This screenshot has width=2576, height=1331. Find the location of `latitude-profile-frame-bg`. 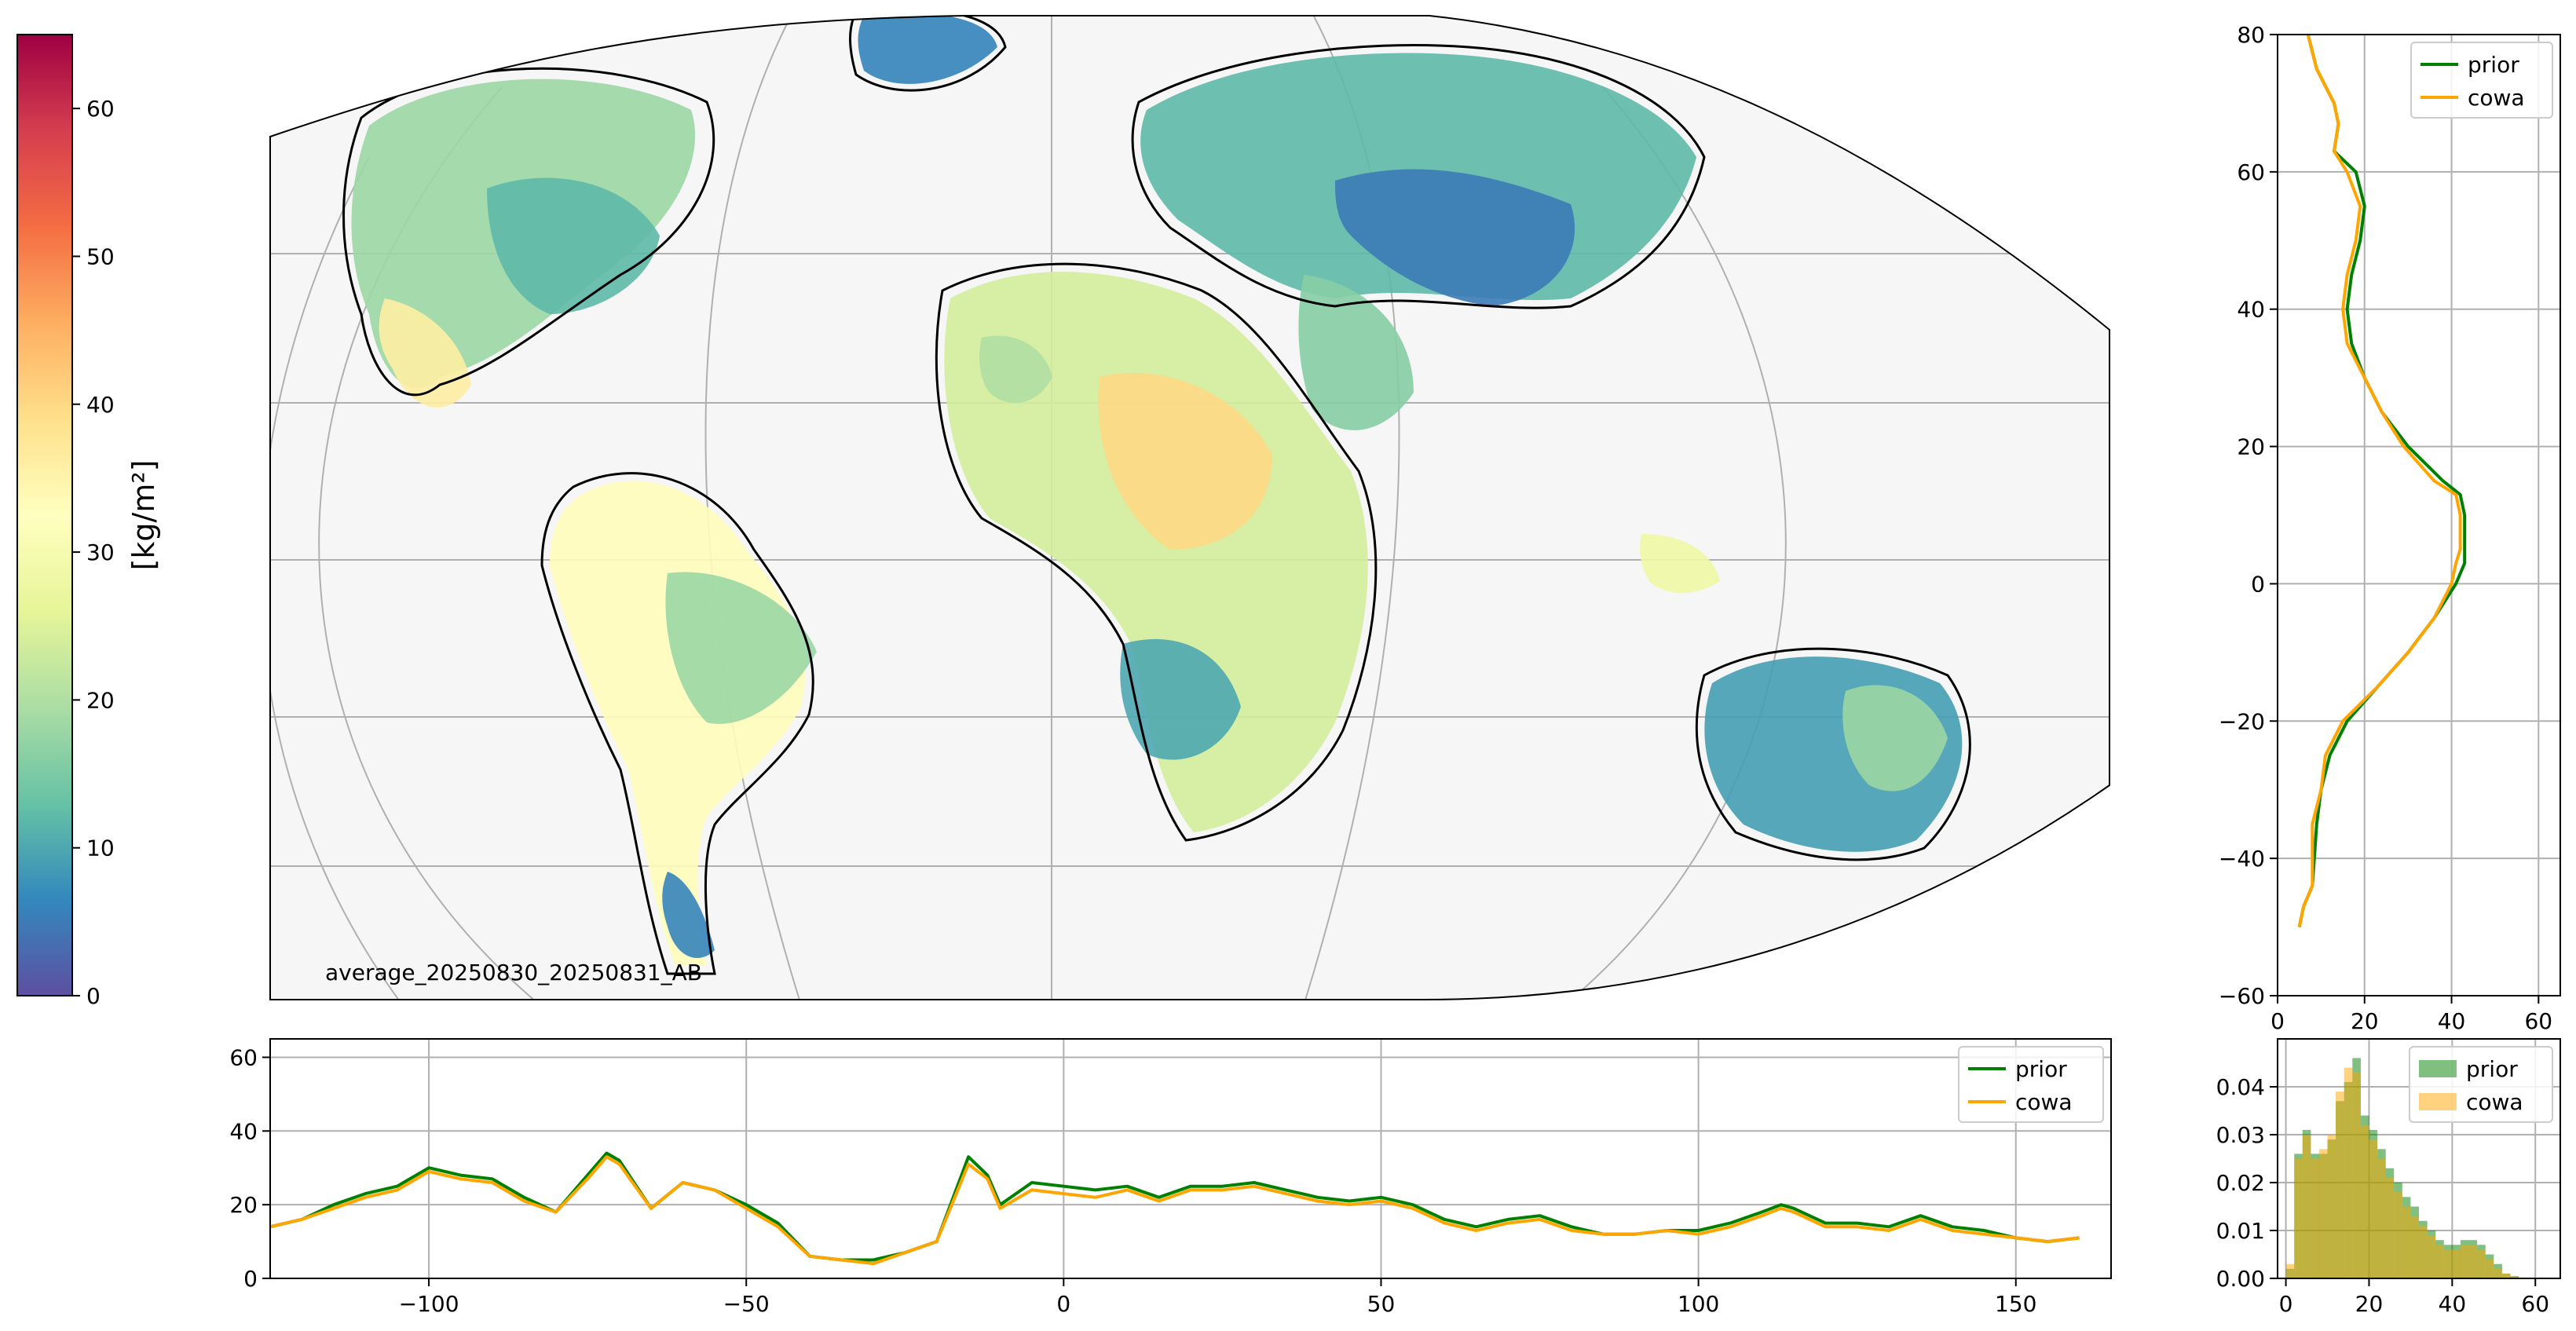

latitude-profile-frame-bg is located at coordinates (2419, 515).